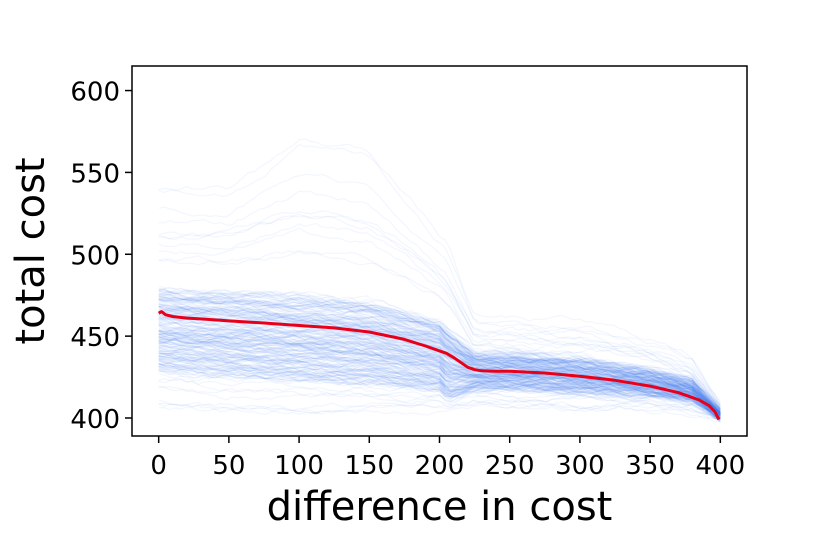 This screenshot has width=830, height=545. Describe the element at coordinates (95, 420) in the screenshot. I see `y-tick-label: 400` at that location.